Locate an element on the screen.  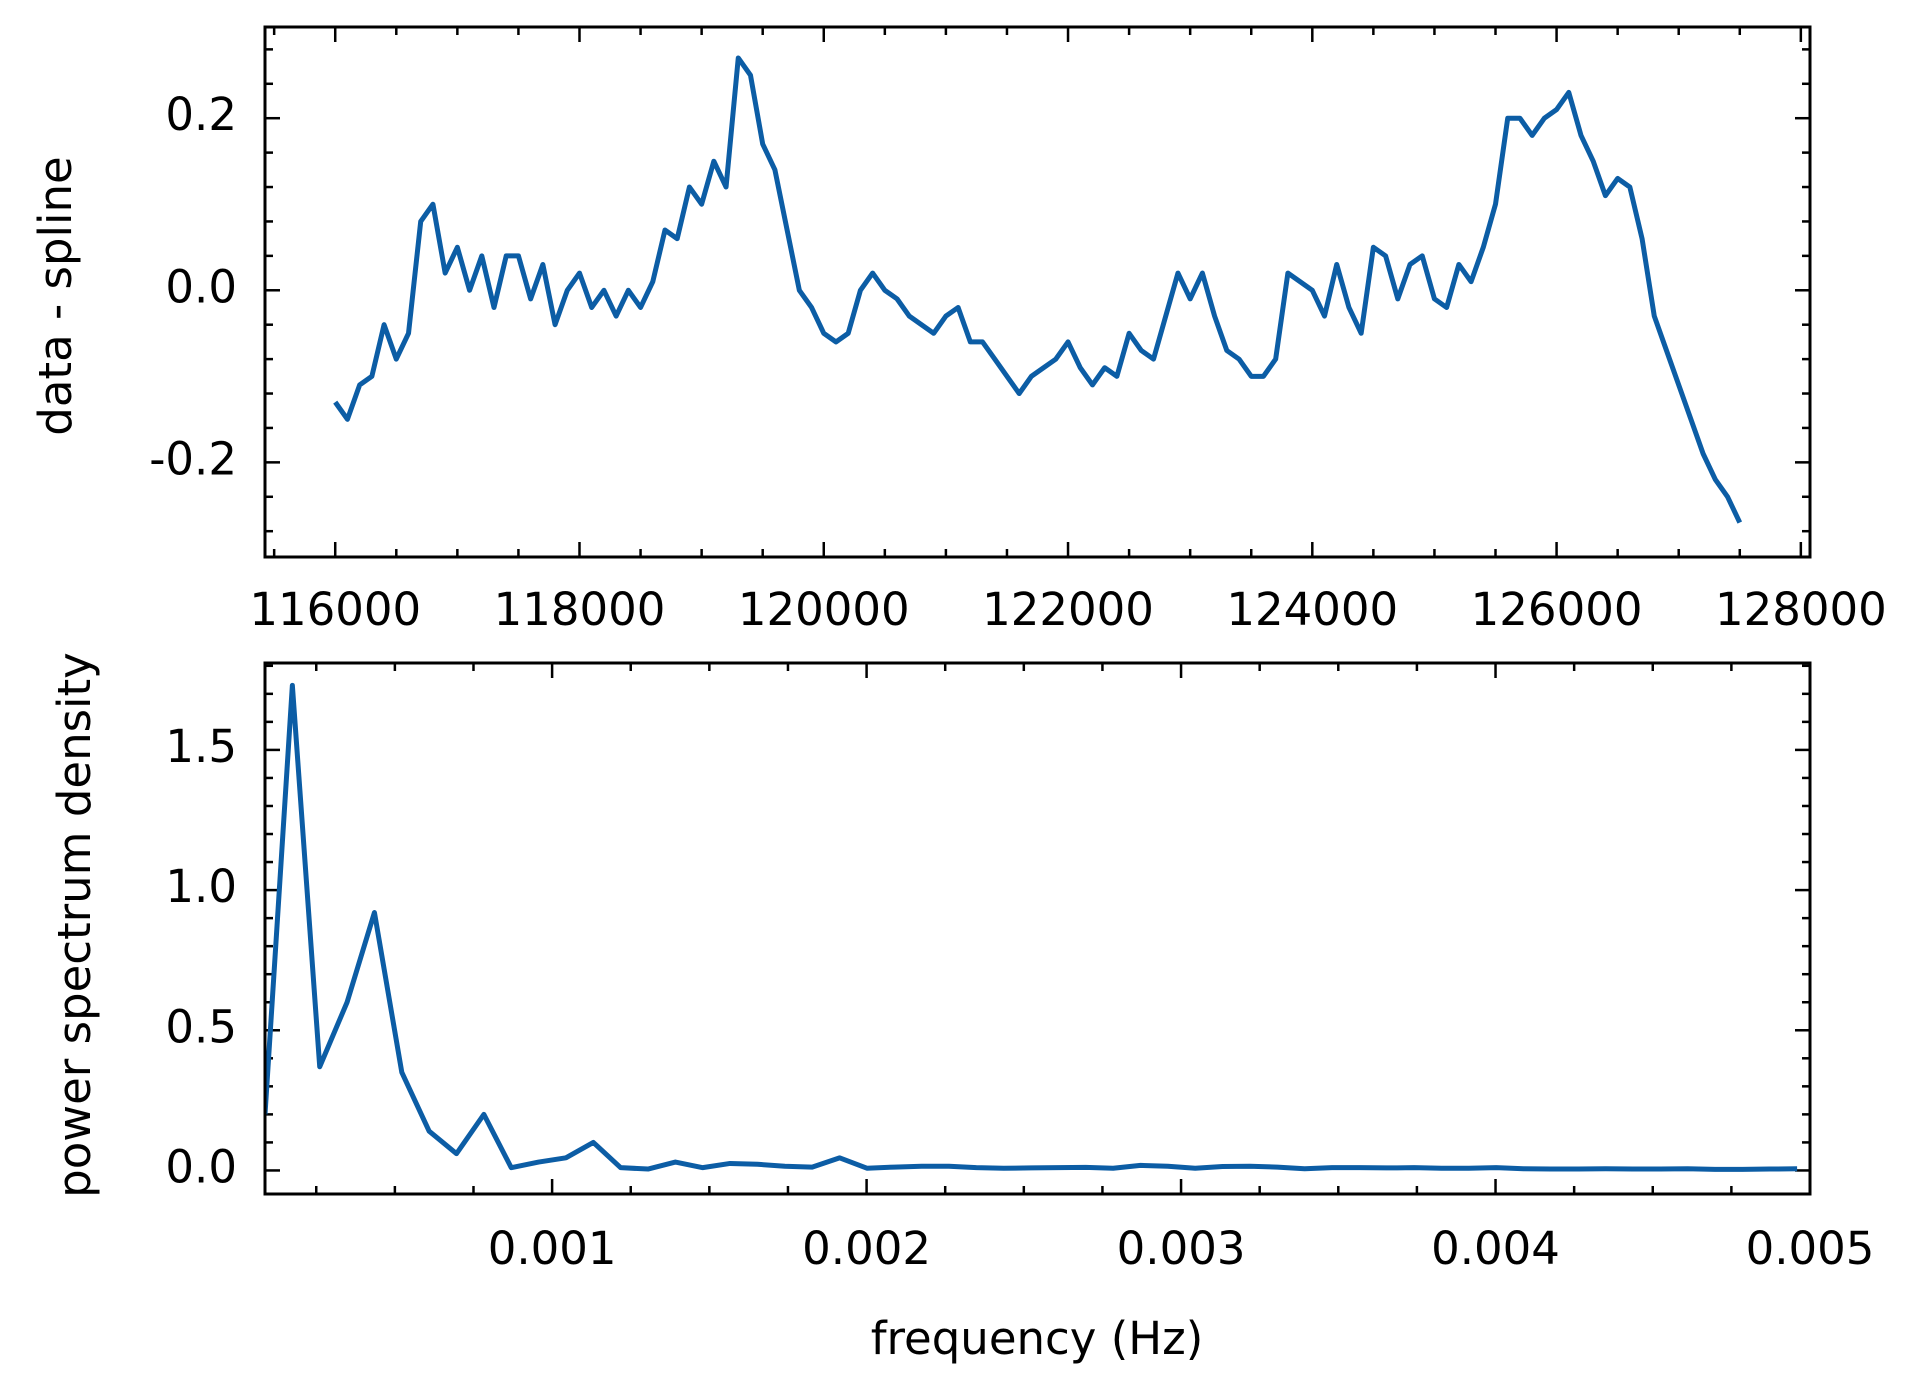
x-tick-label: 0.002 is located at coordinates (866, 1248).